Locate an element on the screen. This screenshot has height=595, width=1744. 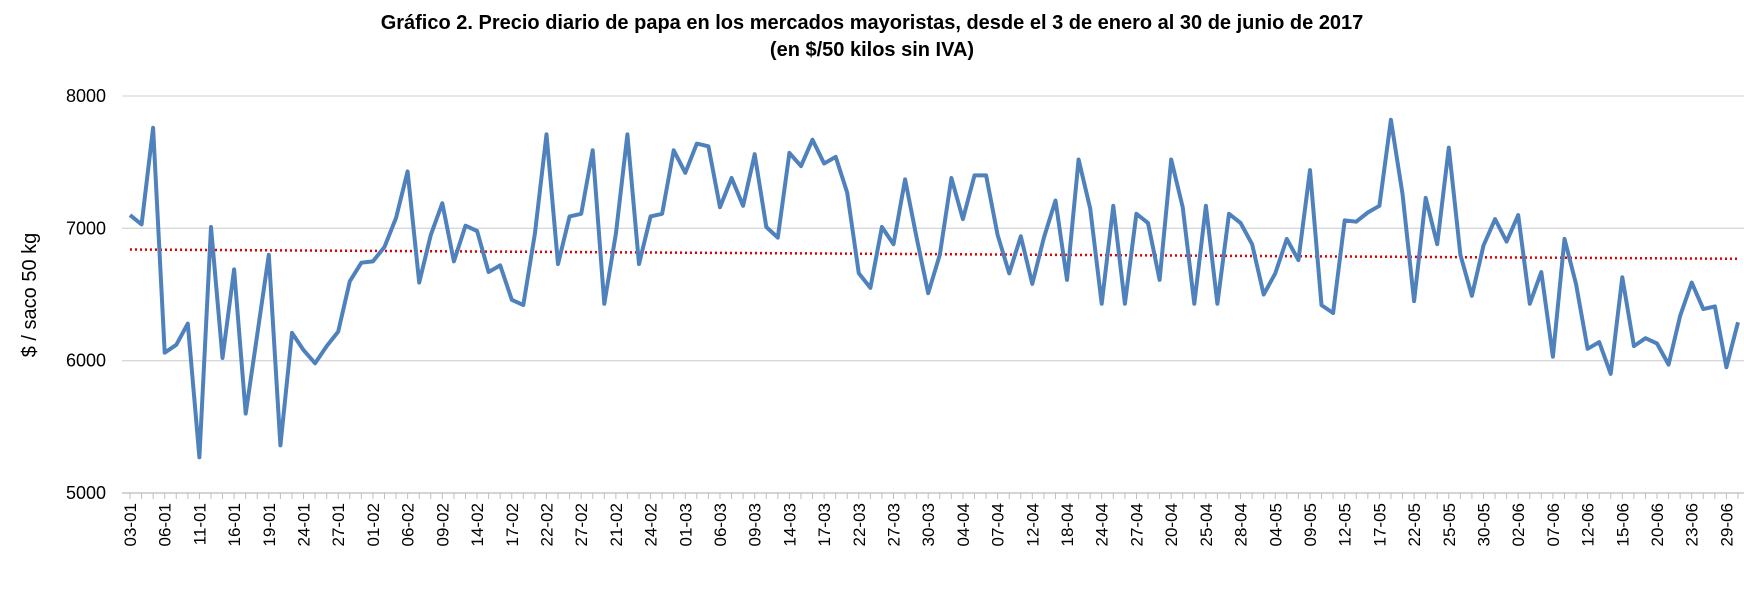
trend-line is located at coordinates (934, 254).